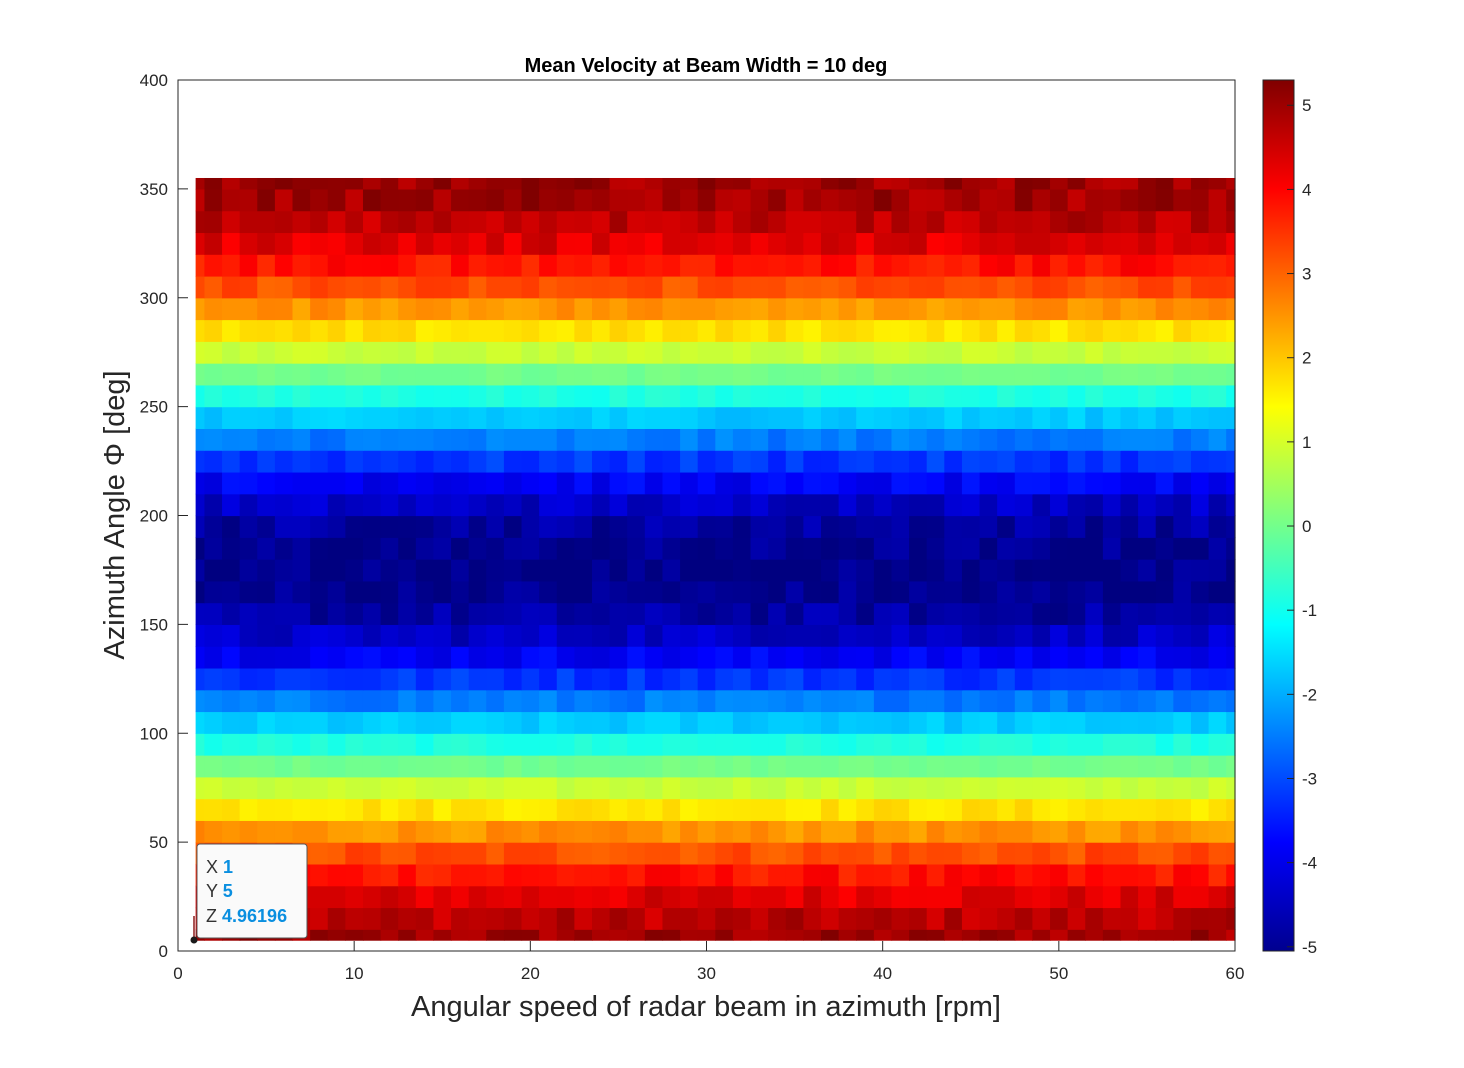  What do you see at coordinates (249, 893) in the screenshot?
I see `datatip: X 1 Y 5 Z 4.96196` at bounding box center [249, 893].